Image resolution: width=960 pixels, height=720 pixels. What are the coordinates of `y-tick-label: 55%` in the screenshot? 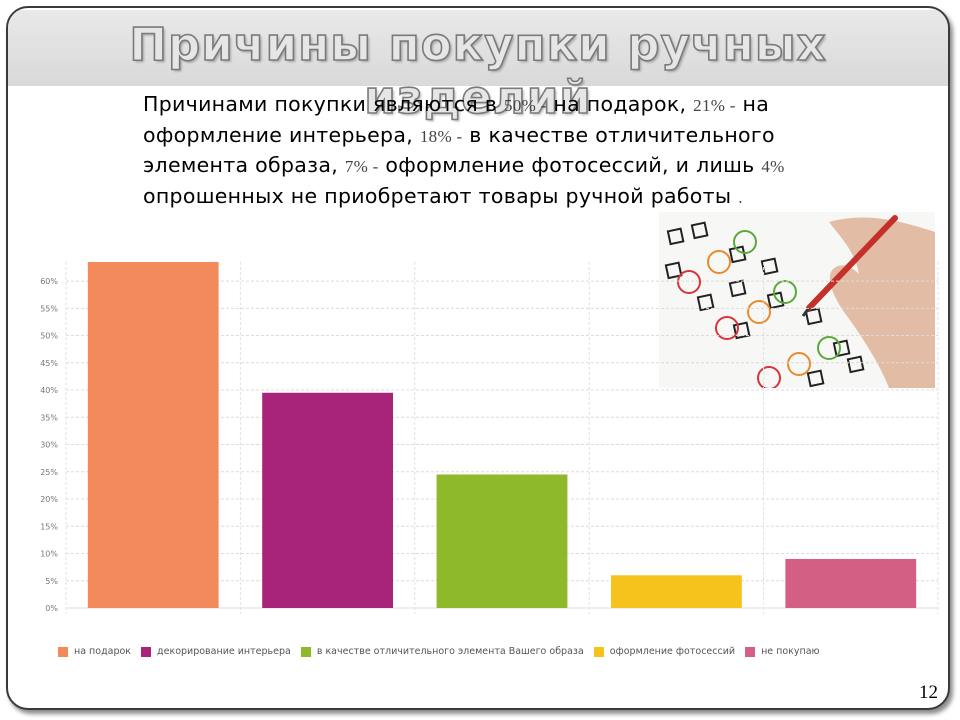 It's located at (49, 308).